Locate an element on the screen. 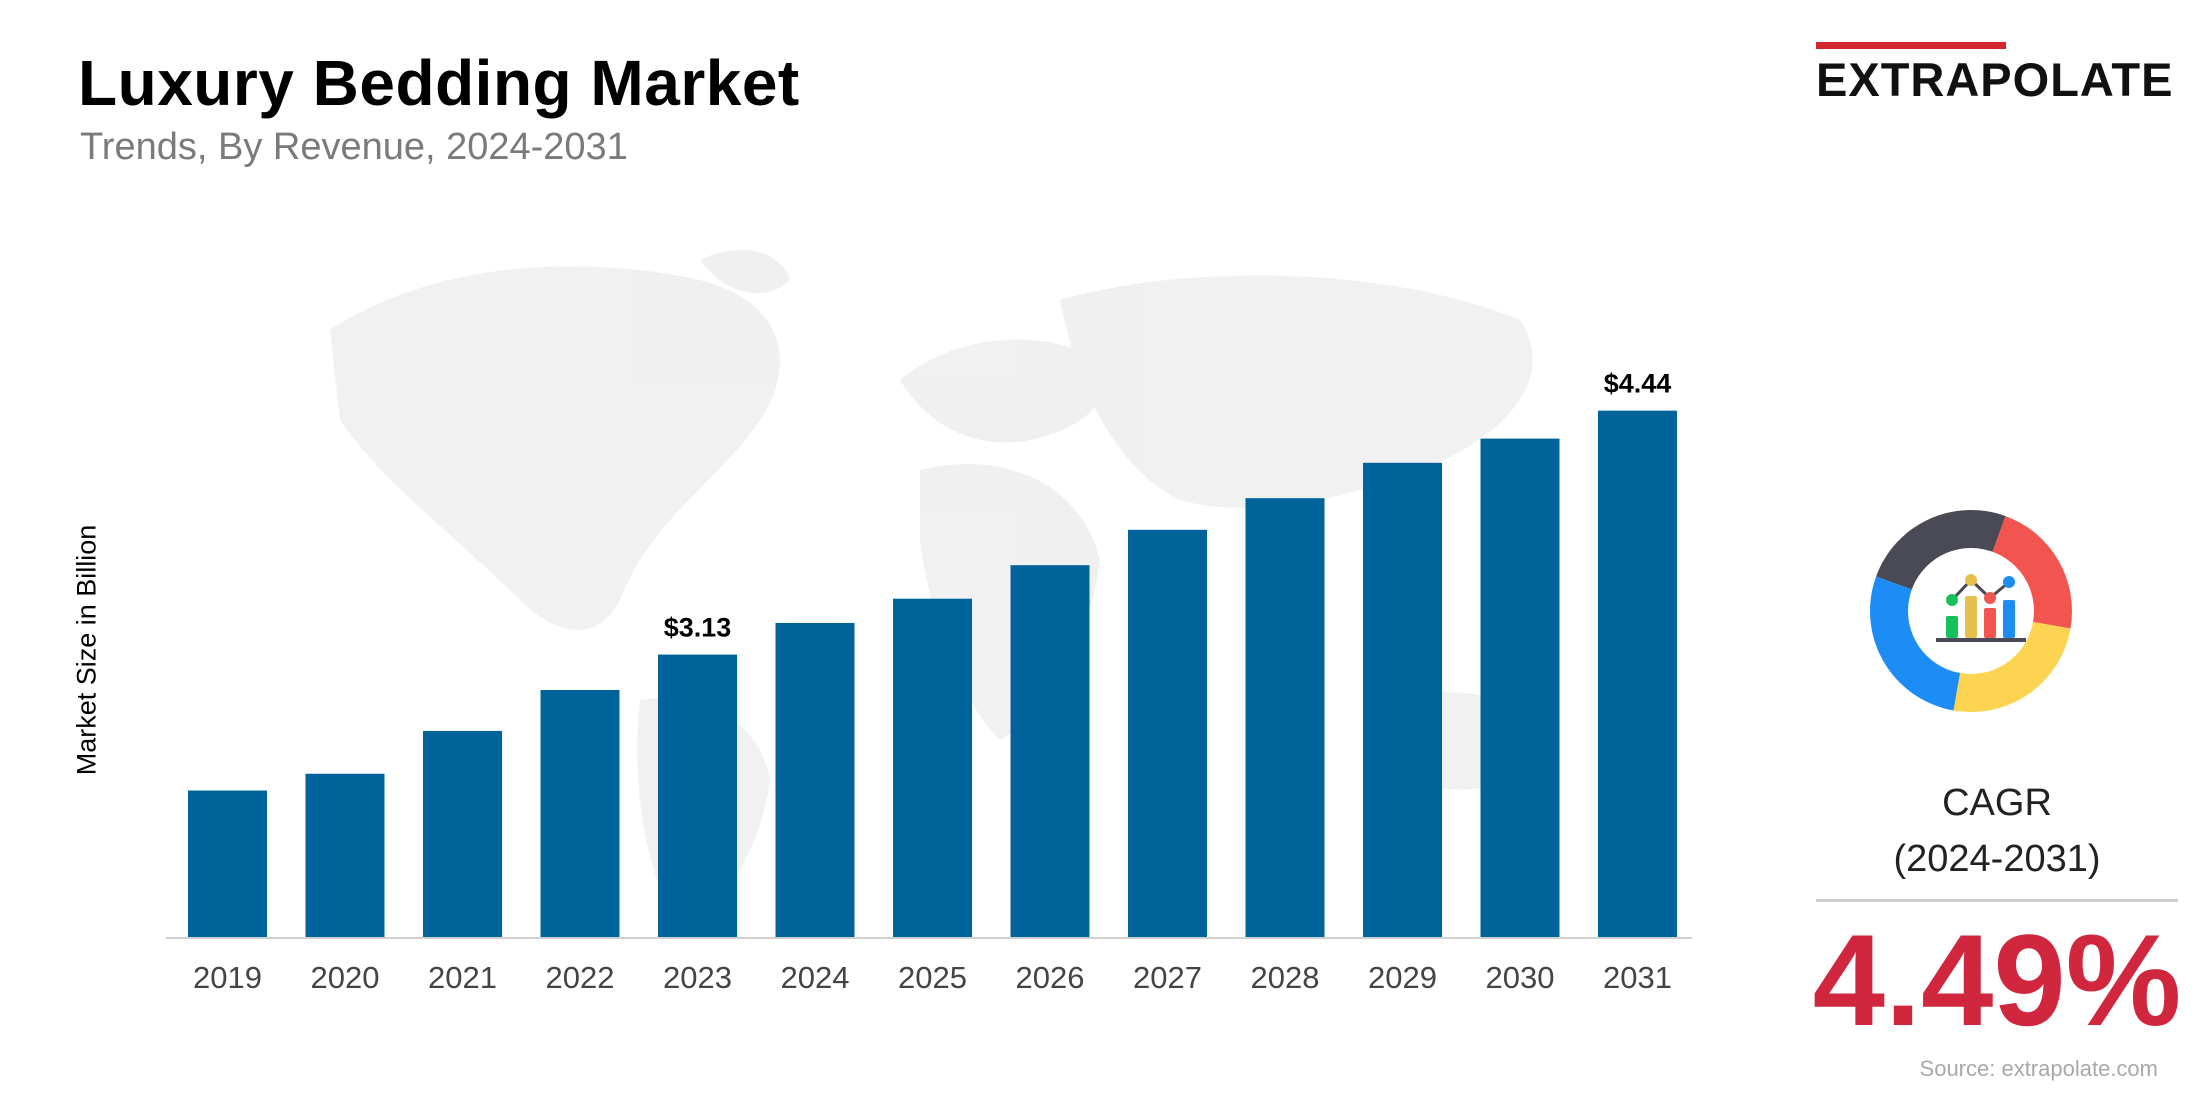  x-tick-label: 2026 is located at coordinates (1050, 977).